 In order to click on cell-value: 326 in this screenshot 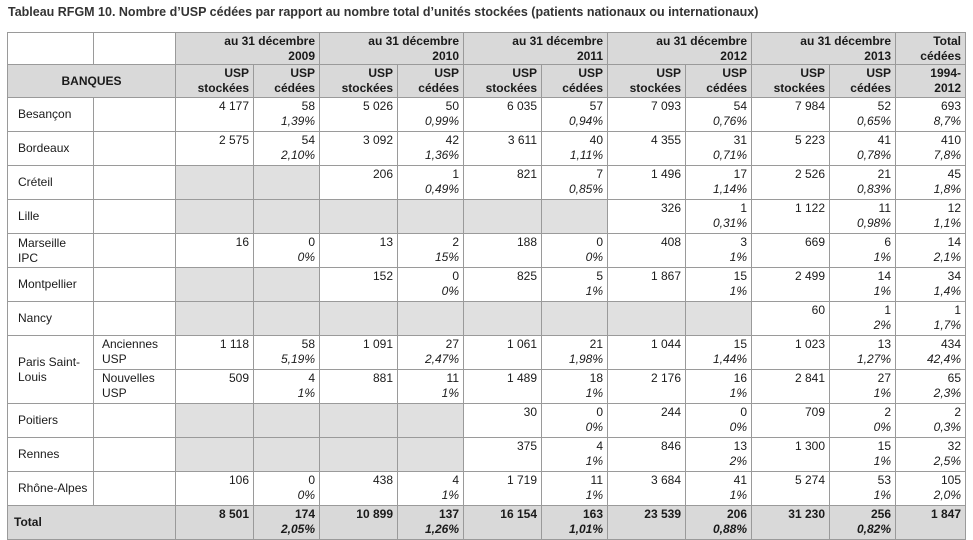, I will do `click(670, 208)`.